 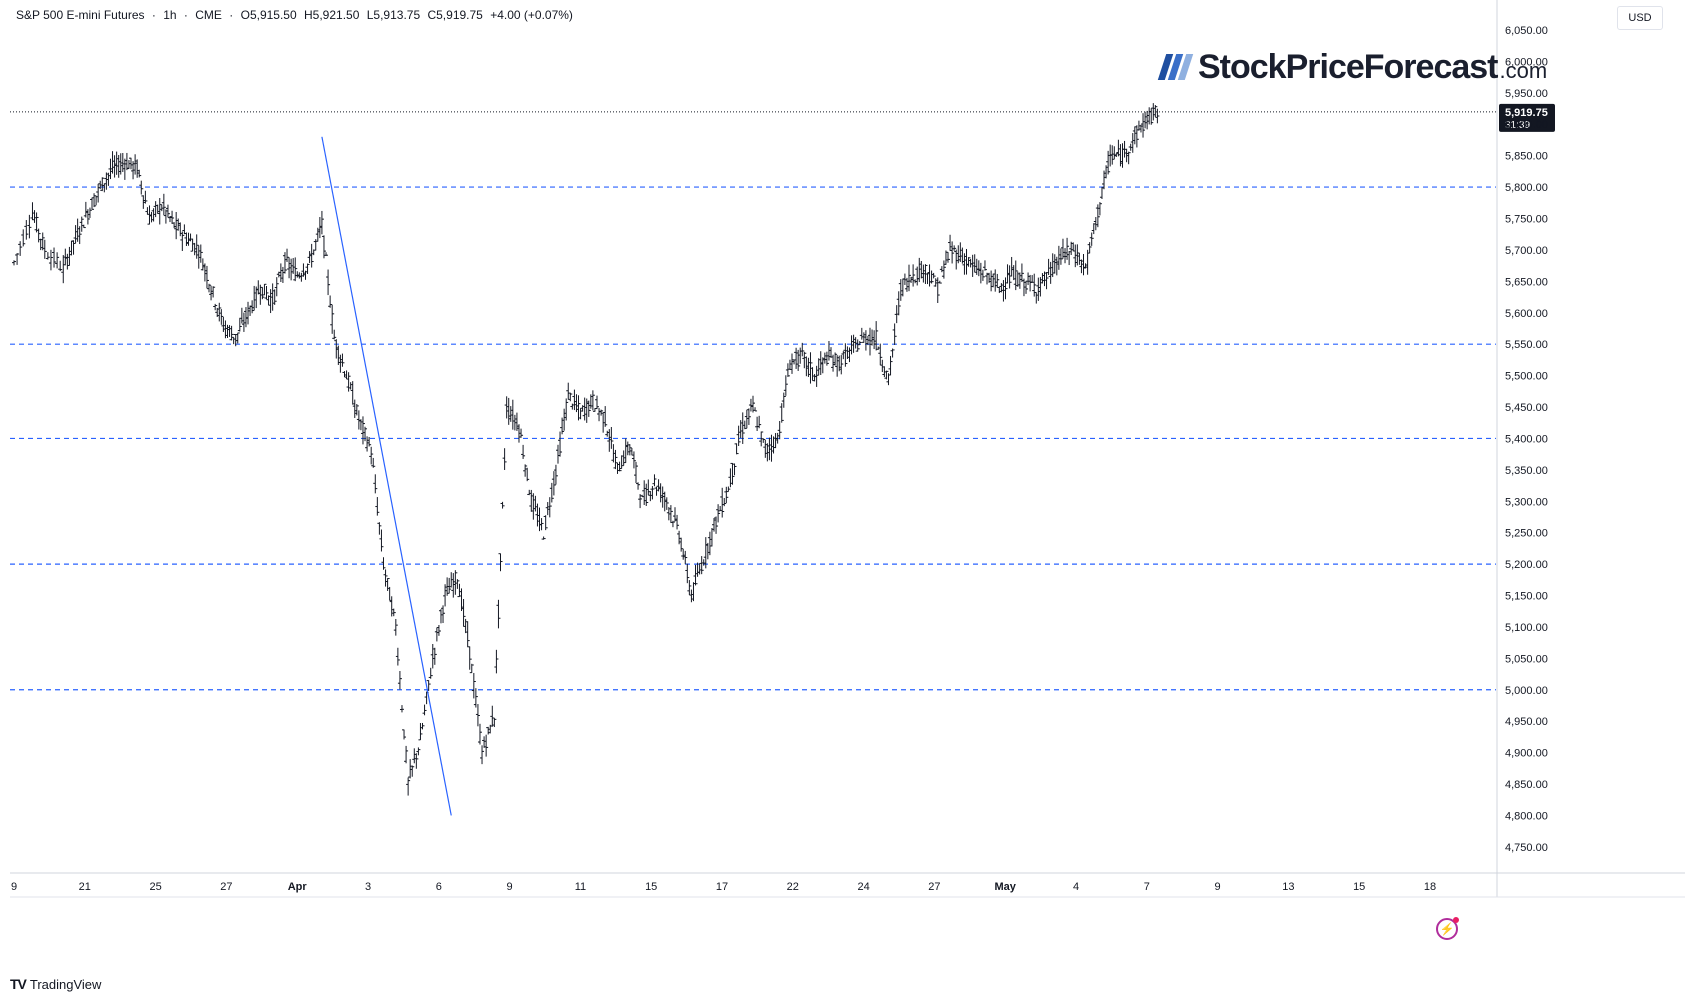 What do you see at coordinates (1147, 887) in the screenshot?
I see `x-tick-label: 7` at bounding box center [1147, 887].